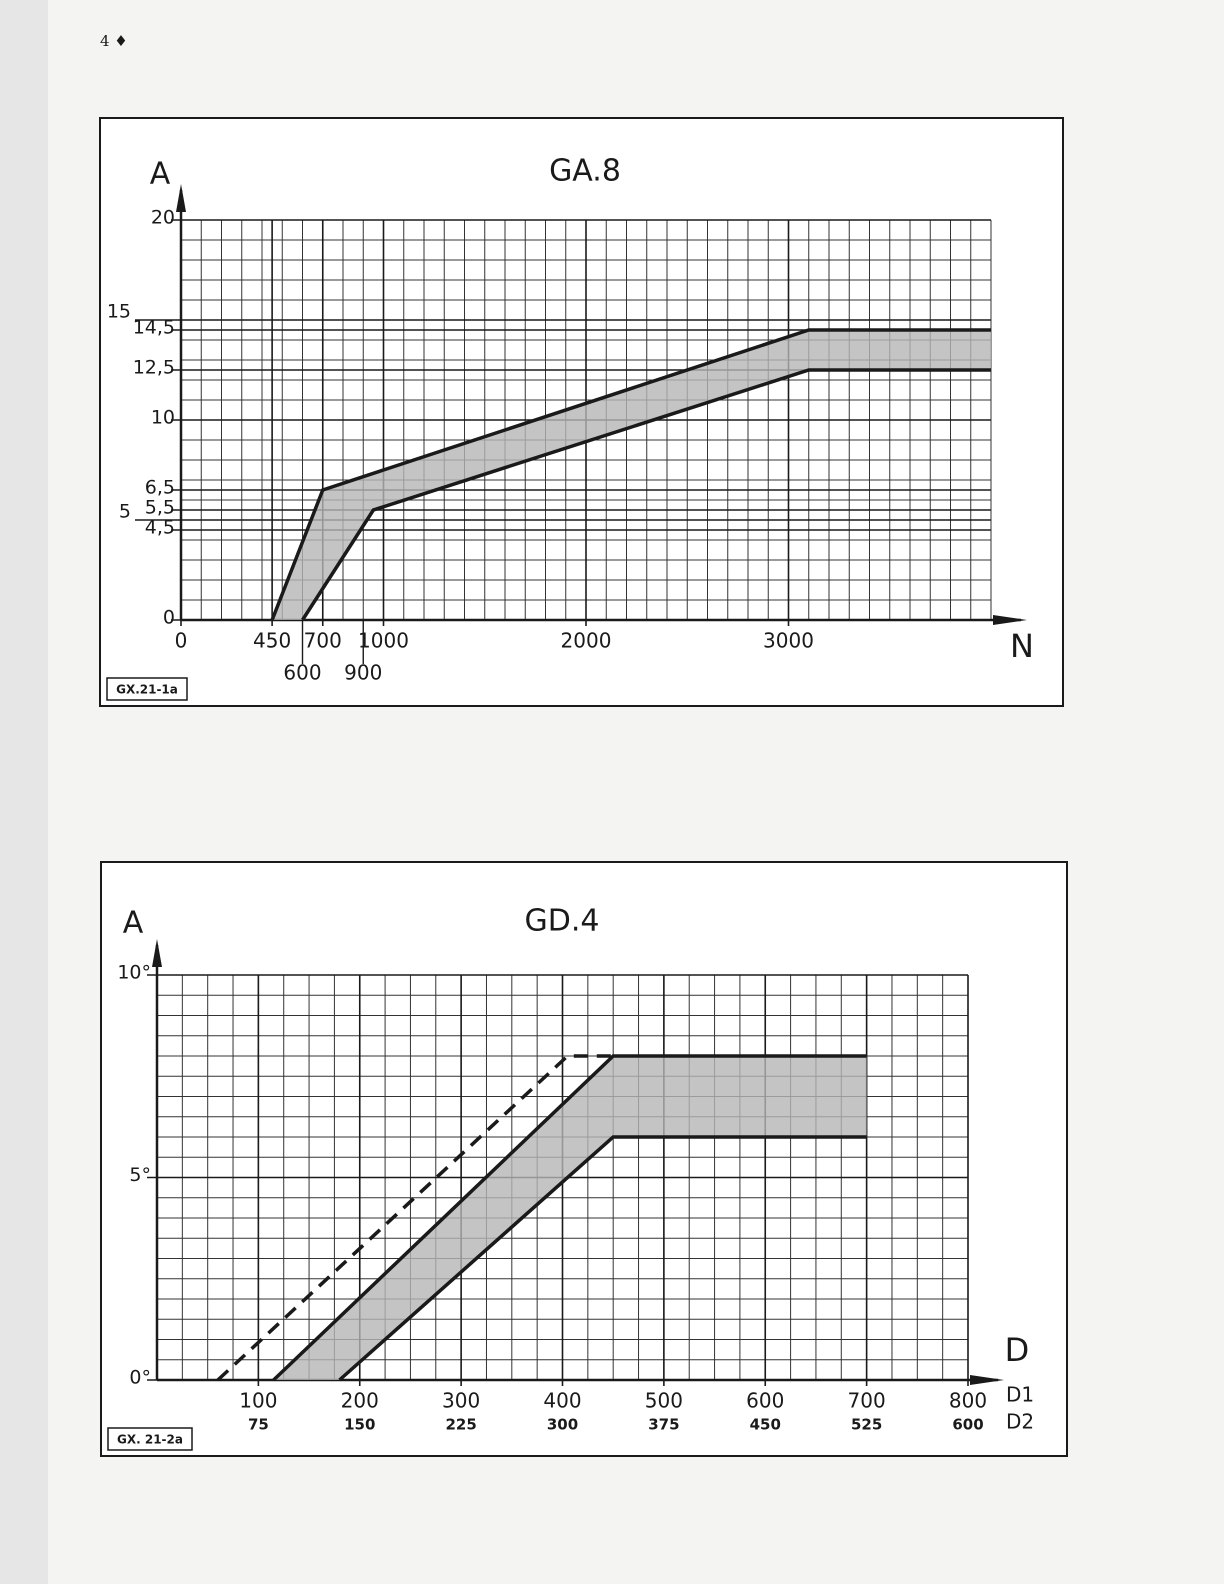 The width and height of the screenshot is (1224, 1584). What do you see at coordinates (788, 641) in the screenshot?
I see `x-tick-label: 3000` at bounding box center [788, 641].